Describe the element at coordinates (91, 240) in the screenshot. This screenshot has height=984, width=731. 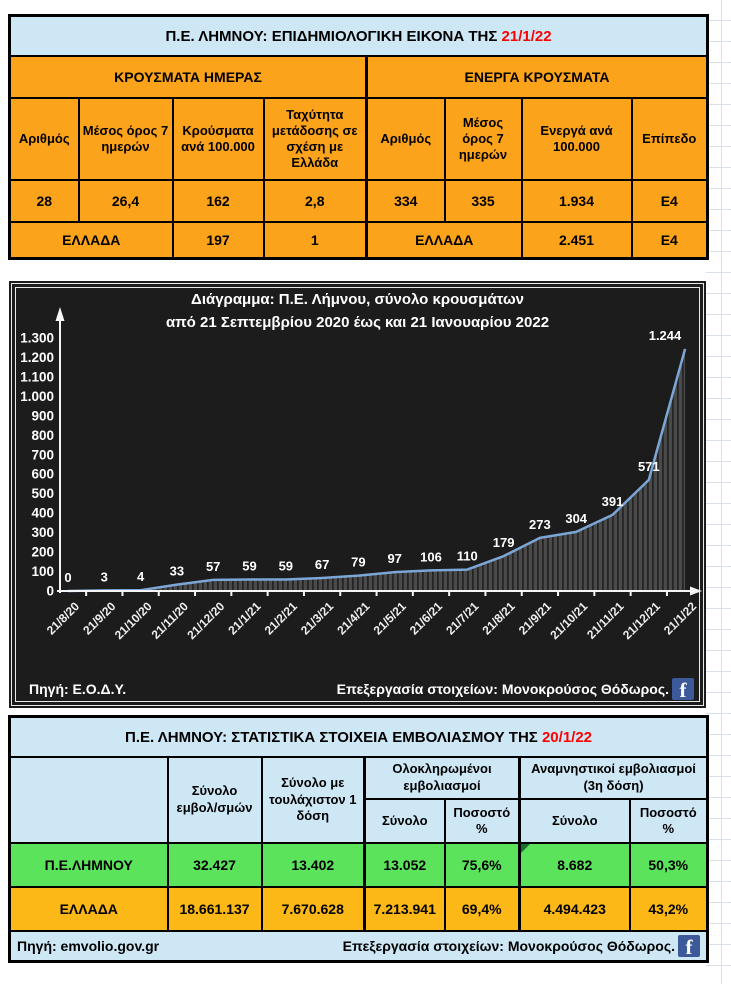
I see `greece-label-daily: ΕΛΛΑΔΑ` at that location.